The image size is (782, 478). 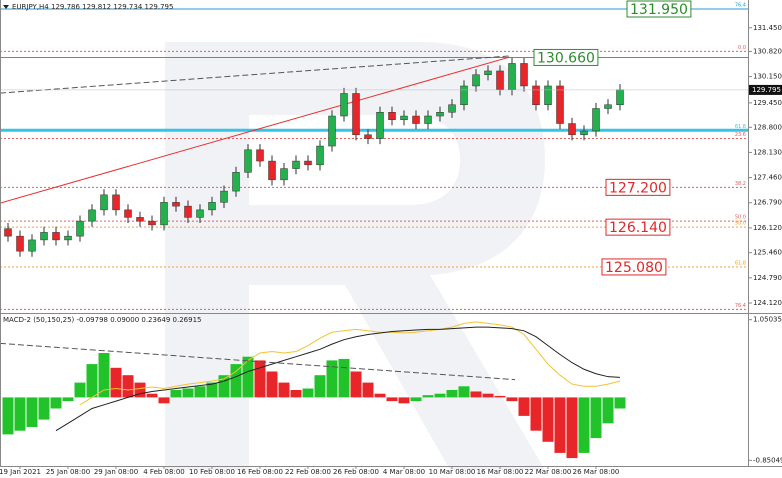 What do you see at coordinates (767, 77) in the screenshot?
I see `y-tick-label: 130.150` at bounding box center [767, 77].